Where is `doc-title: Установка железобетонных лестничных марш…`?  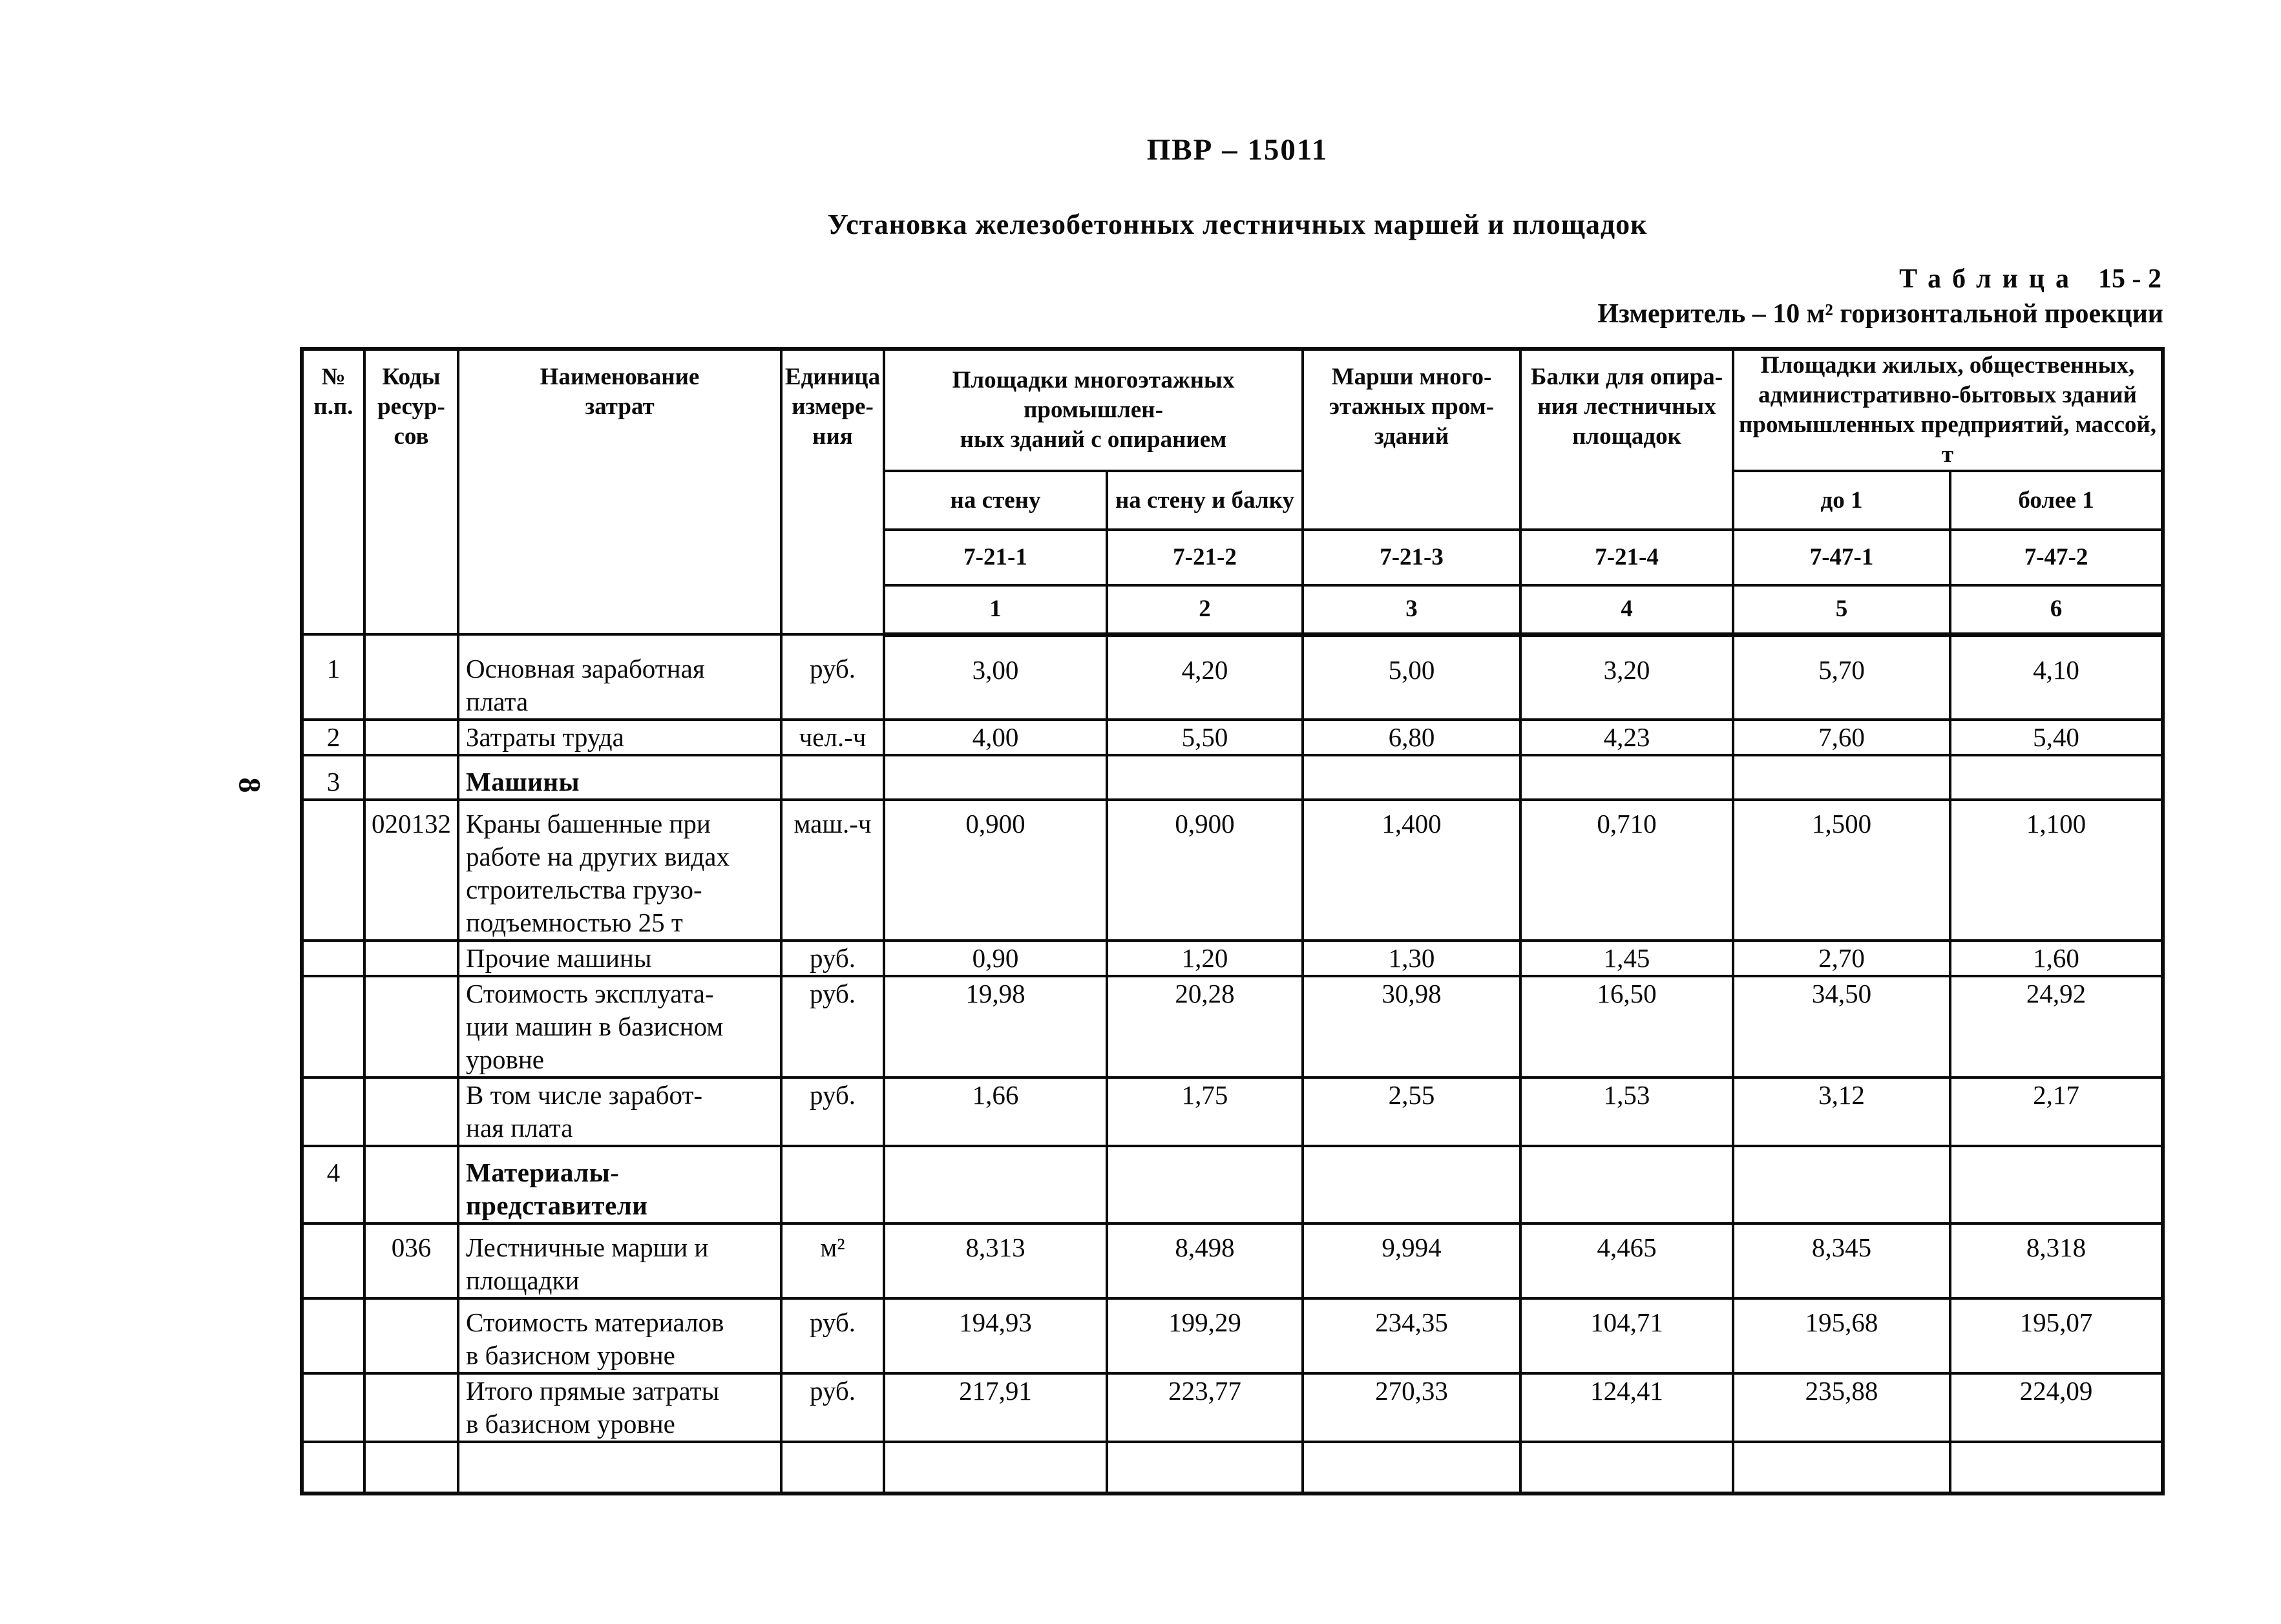 doc-title: Установка железобетонных лестничных марш… is located at coordinates (1237, 224).